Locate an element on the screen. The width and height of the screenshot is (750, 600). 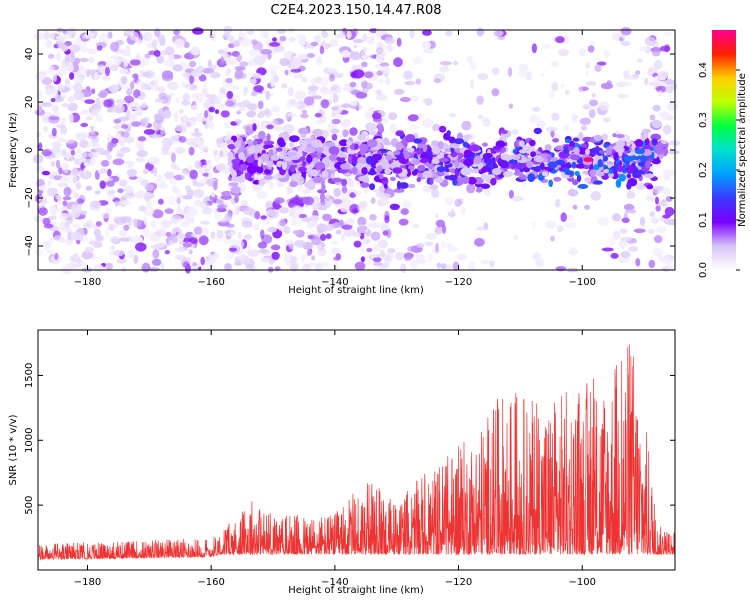
spectrogram-x-tick-label: −160 is located at coordinates (210, 282).